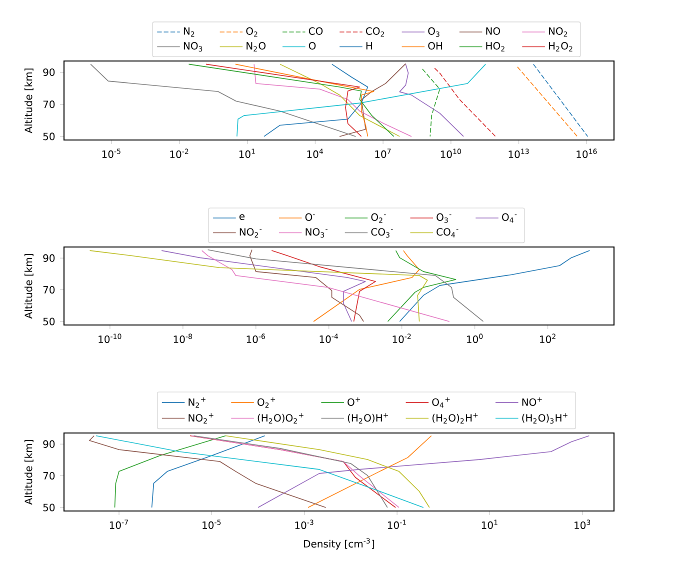 The height and width of the screenshot is (584, 700). I want to click on legend-label: O$_{2}$, so click(252, 32).